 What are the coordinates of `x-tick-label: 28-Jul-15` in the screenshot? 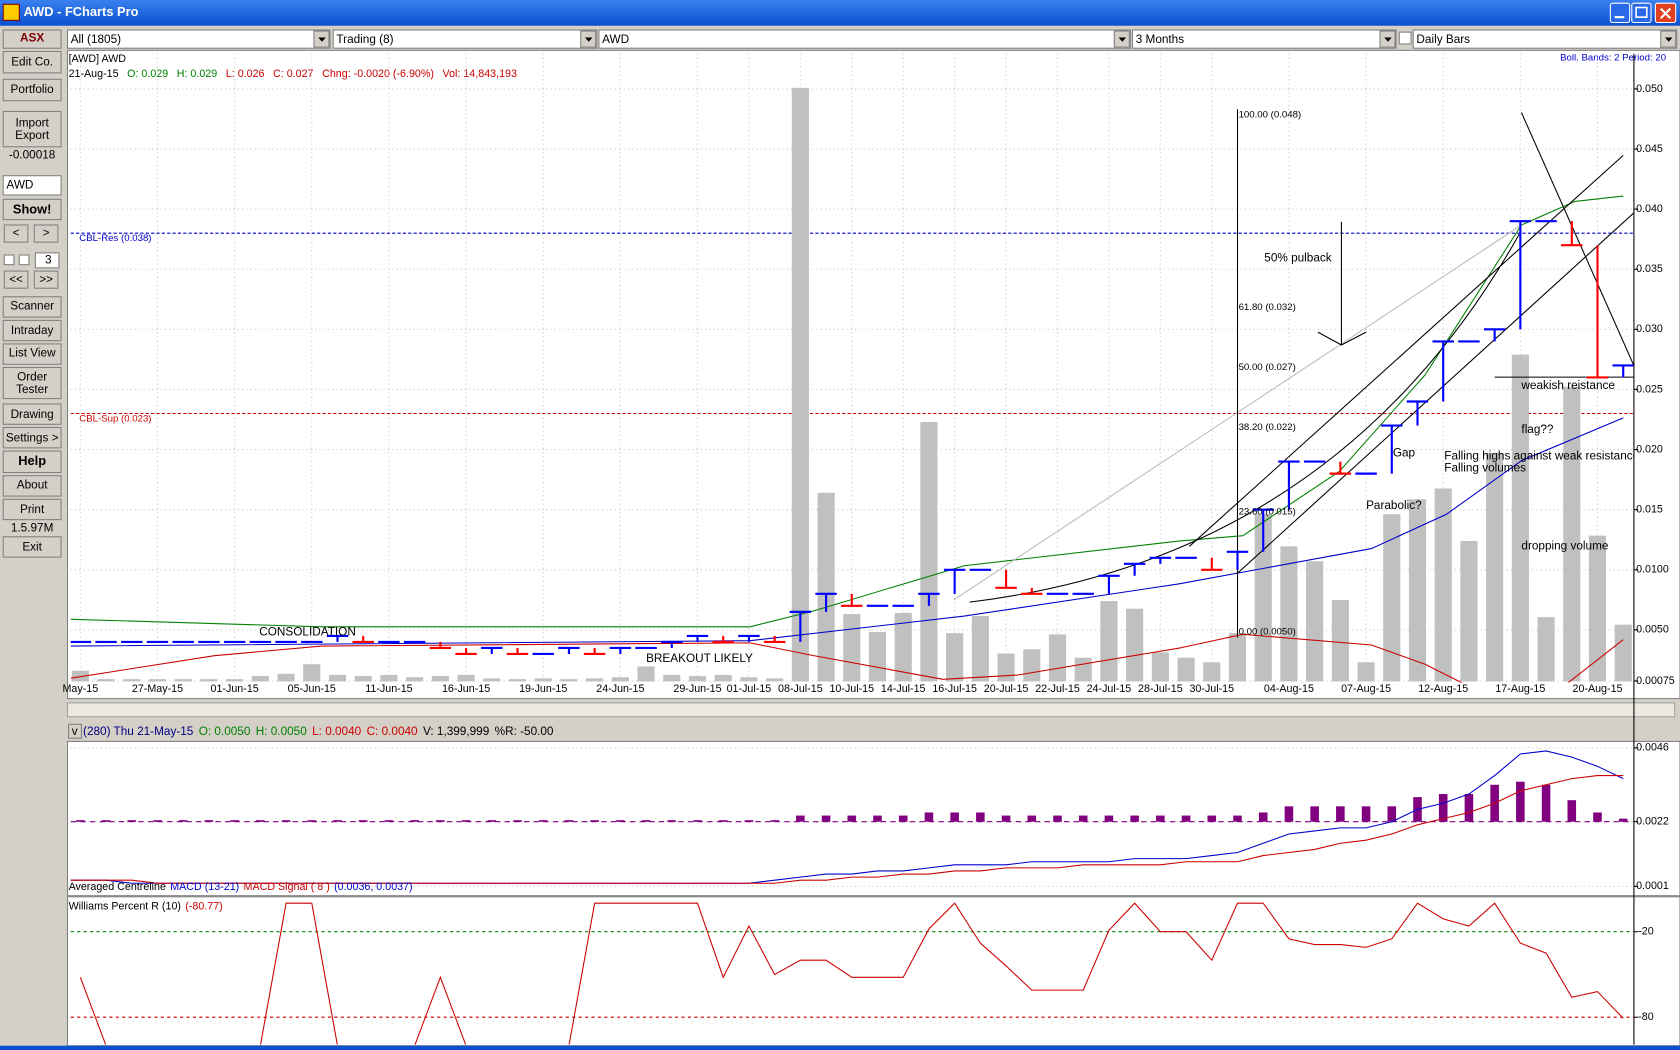 It's located at (1160, 689).